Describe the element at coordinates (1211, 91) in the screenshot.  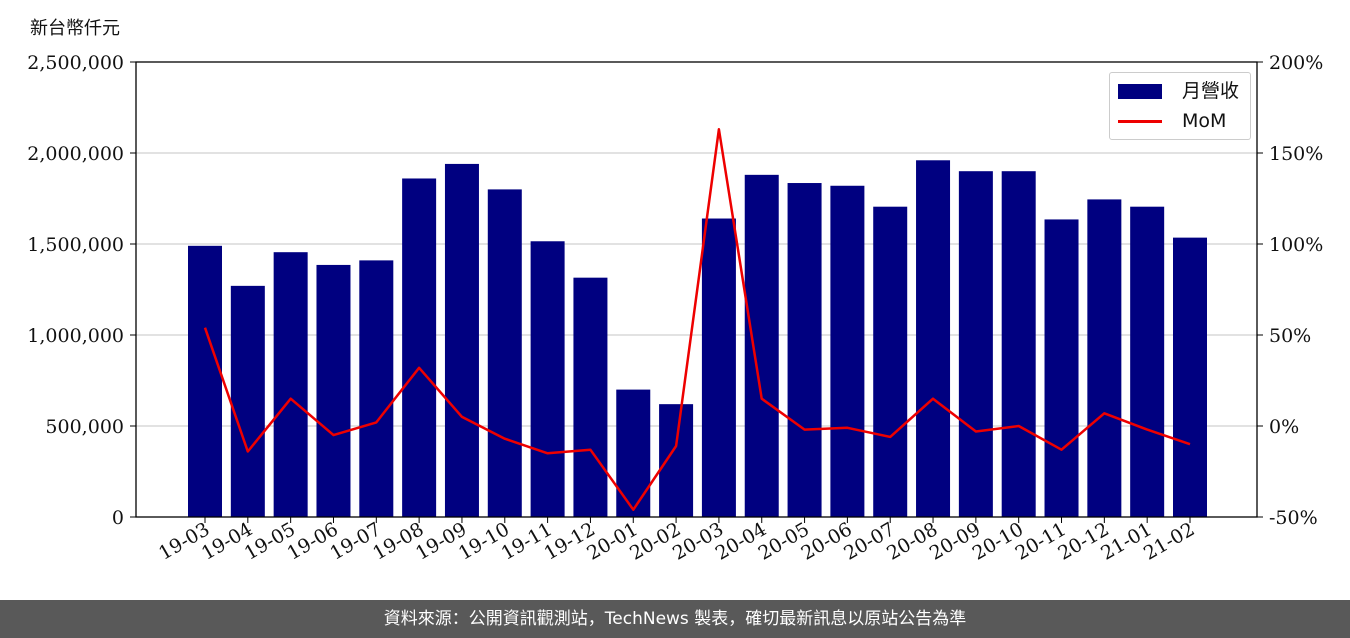
I see `legend-label-revenue: 月營收` at that location.